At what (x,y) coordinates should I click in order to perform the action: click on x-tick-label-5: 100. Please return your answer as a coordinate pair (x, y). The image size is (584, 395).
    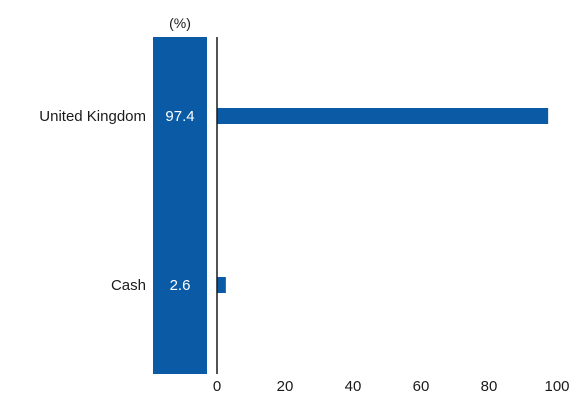
    Looking at the image, I should click on (556, 386).